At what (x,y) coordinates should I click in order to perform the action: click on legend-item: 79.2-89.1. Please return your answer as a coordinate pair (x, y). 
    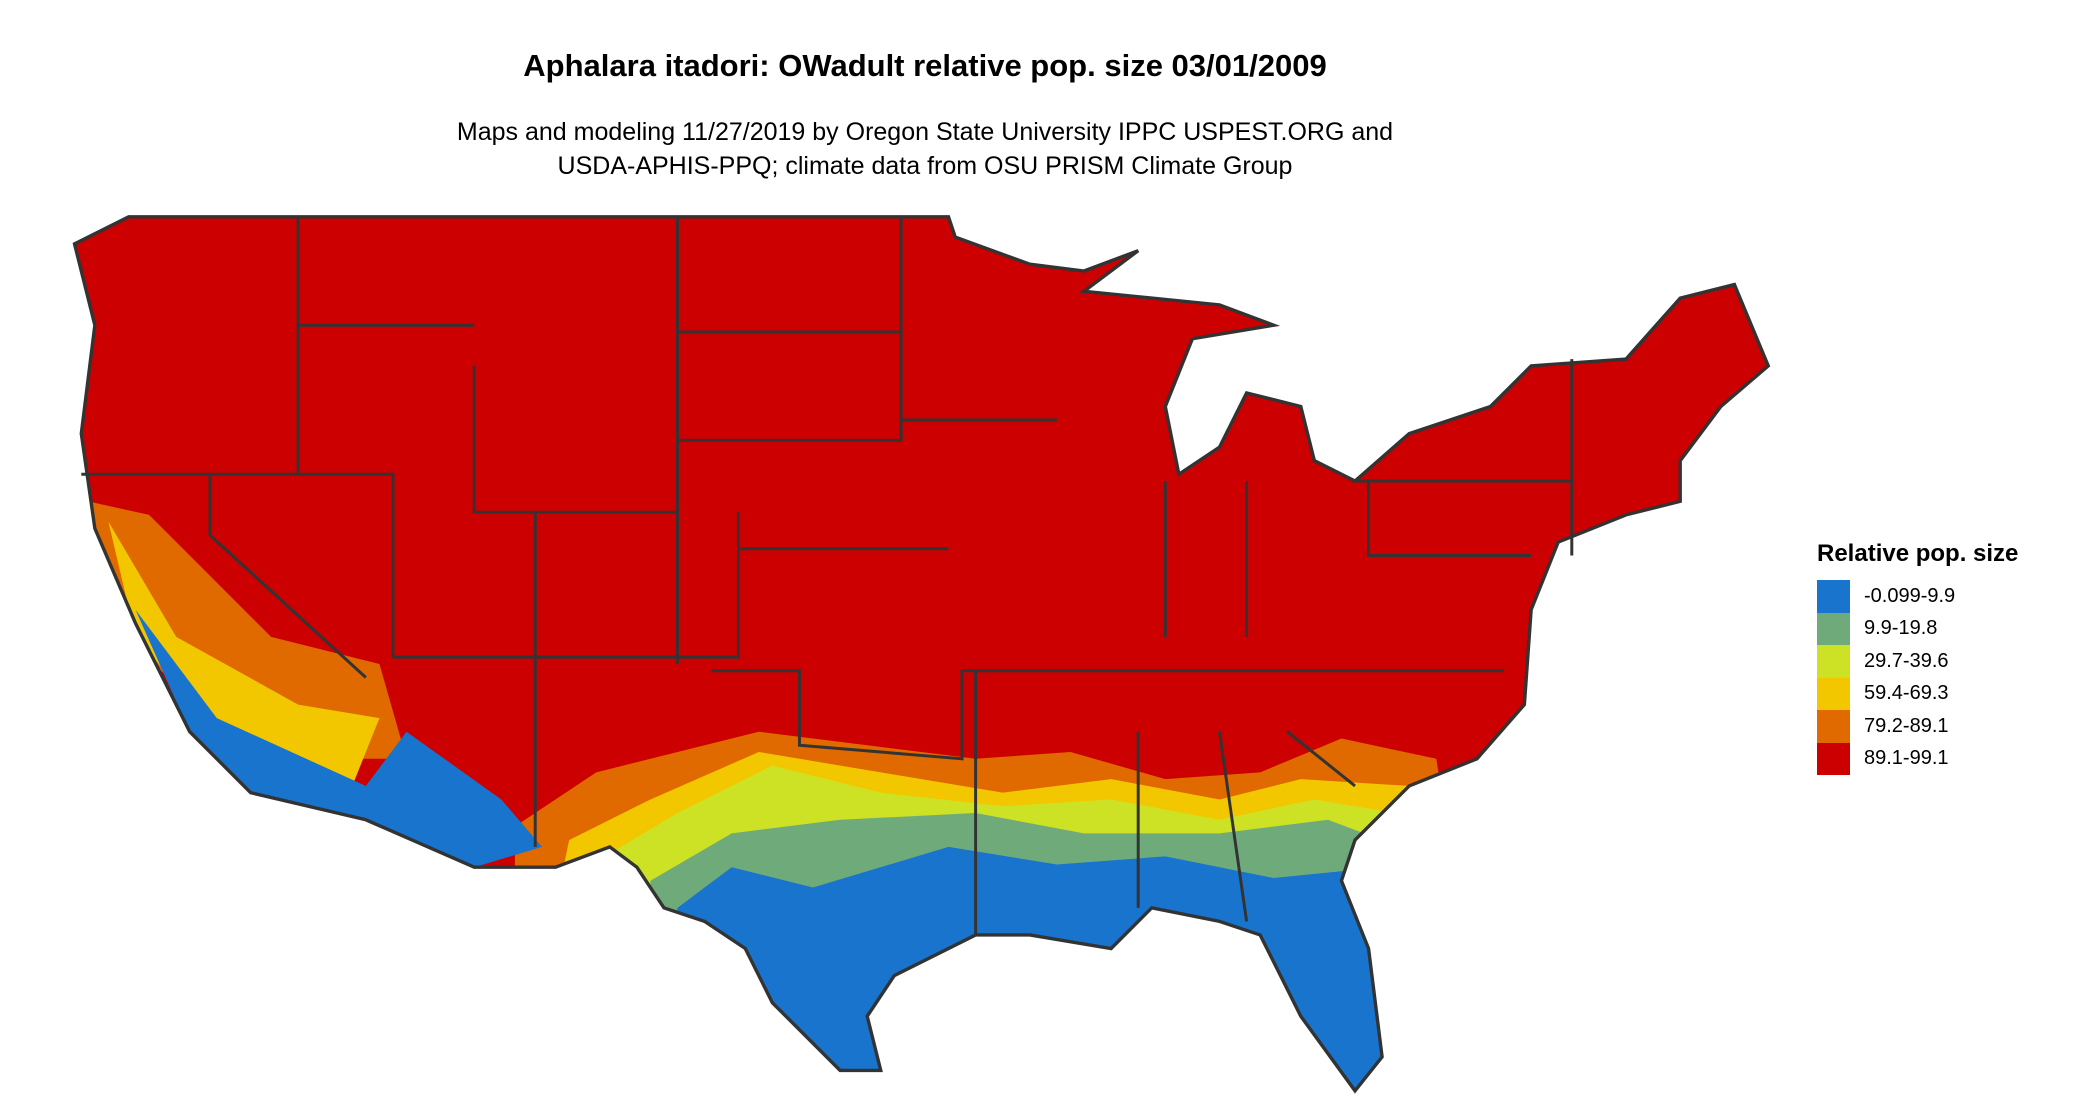
    Looking at the image, I should click on (1917, 726).